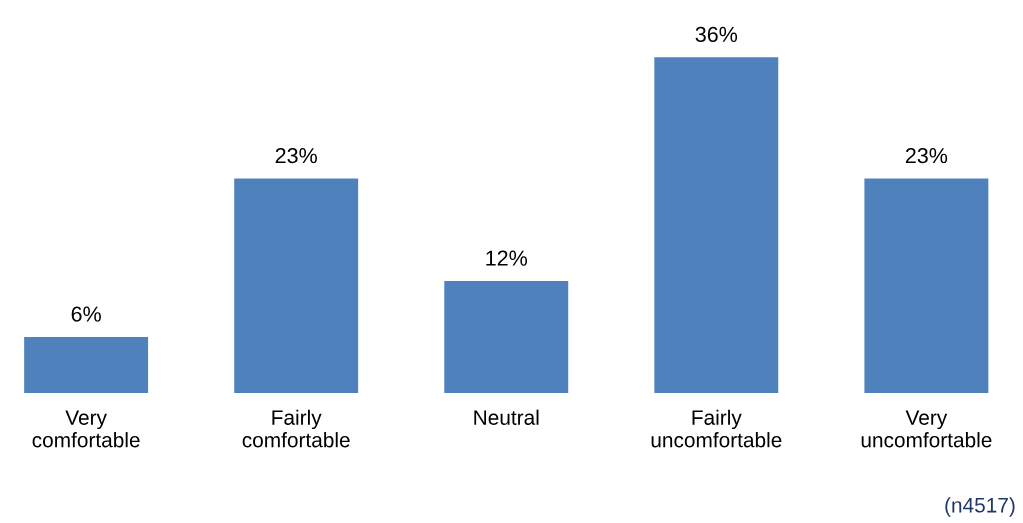 The width and height of the screenshot is (1023, 523). Describe the element at coordinates (86, 314) in the screenshot. I see `data-label: 6%` at that location.